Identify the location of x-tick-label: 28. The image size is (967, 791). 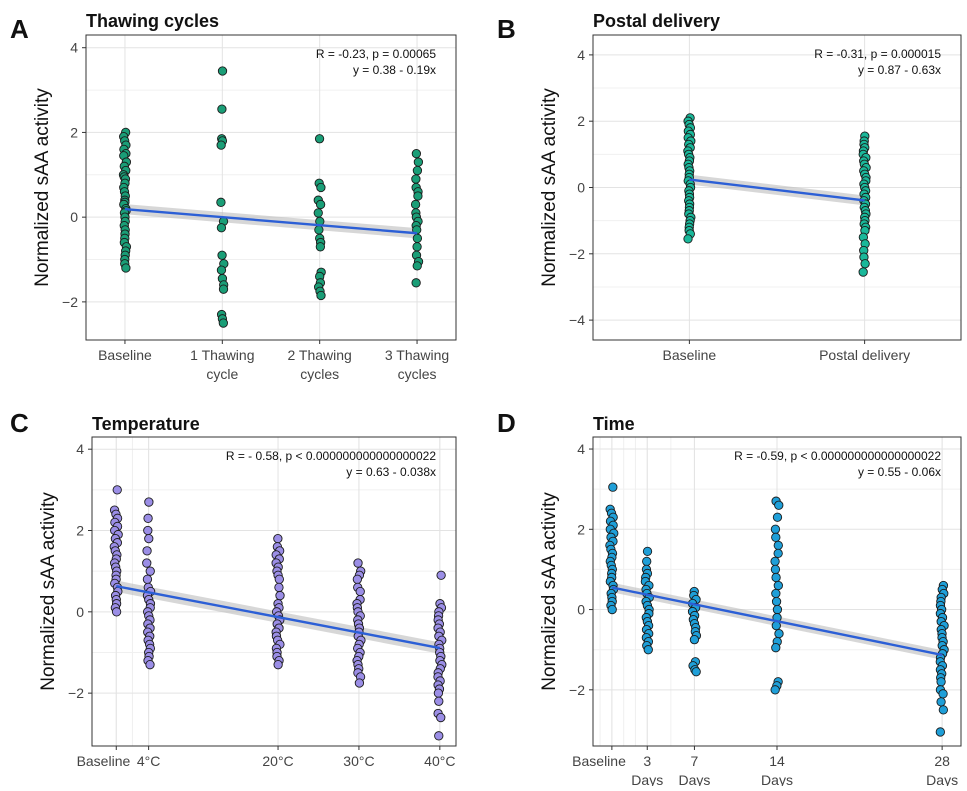
(942, 761).